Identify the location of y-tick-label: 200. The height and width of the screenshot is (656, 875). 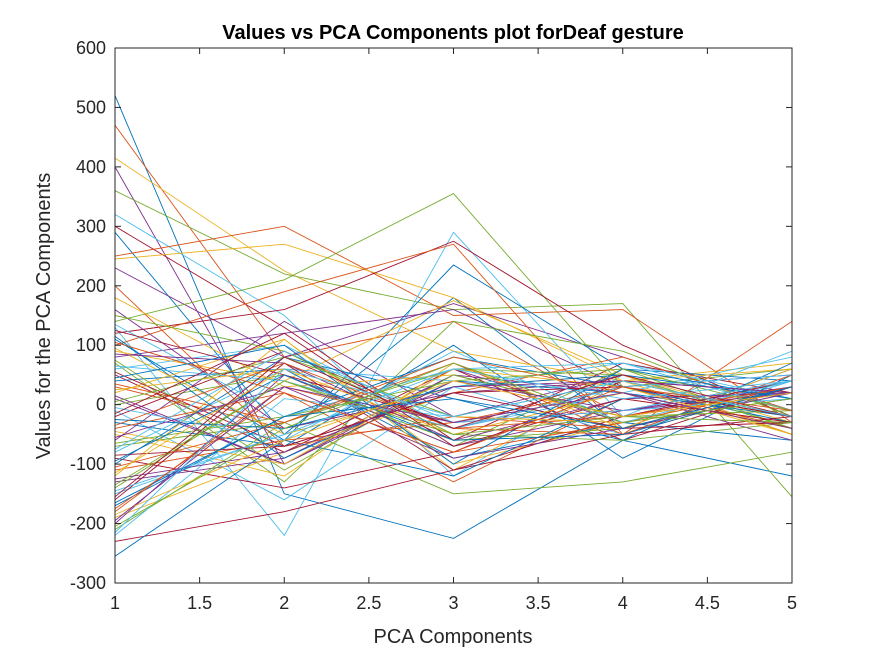
(91, 286).